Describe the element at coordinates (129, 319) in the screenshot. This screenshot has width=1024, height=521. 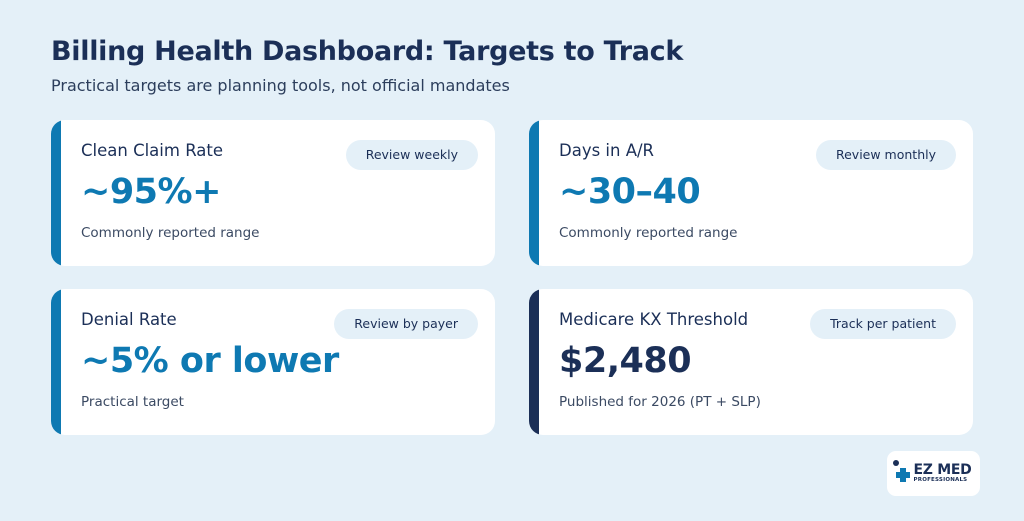
I see `metric-label: Denial Rate` at that location.